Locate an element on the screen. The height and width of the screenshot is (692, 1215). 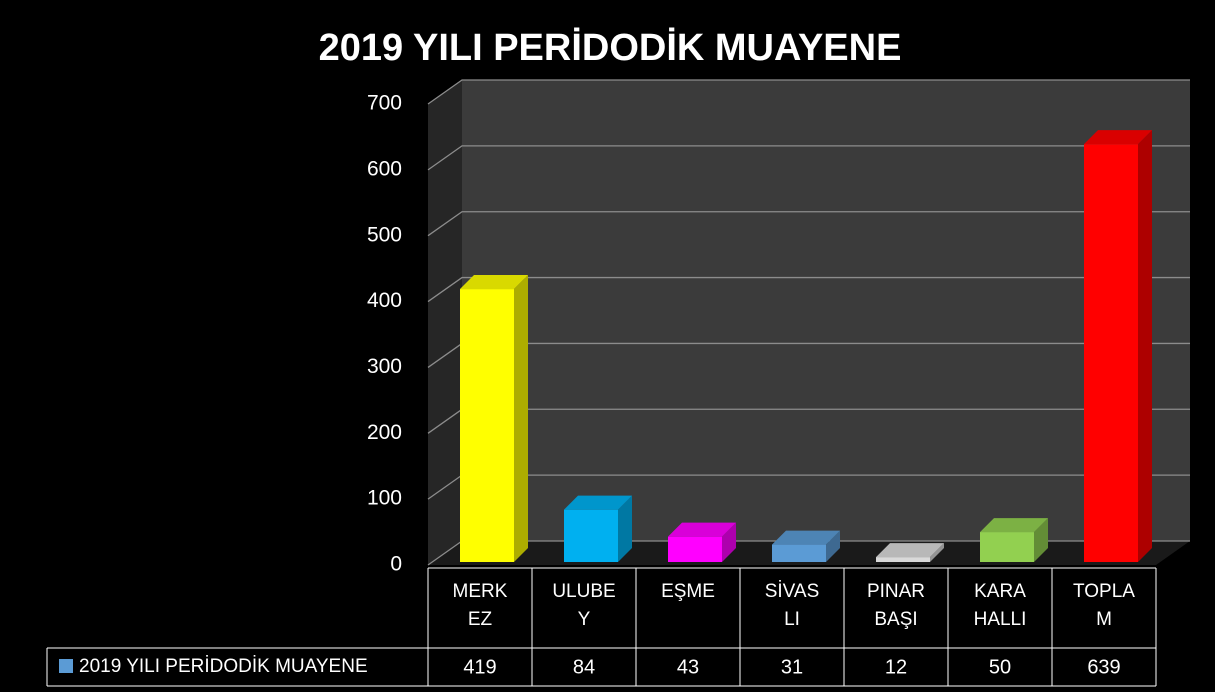
x-tick-label: PINARBAŞI is located at coordinates (896, 605).